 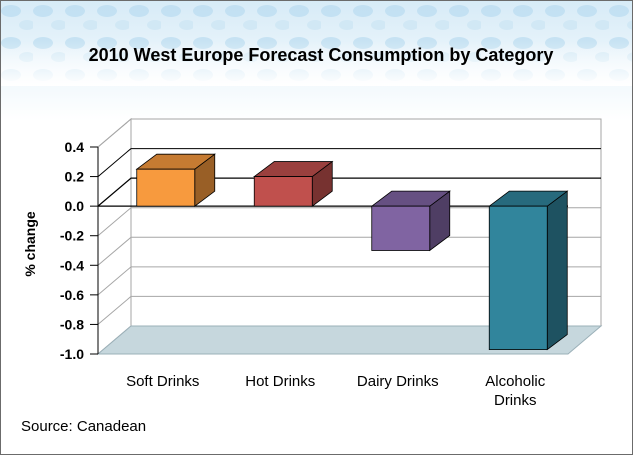 What do you see at coordinates (72, 295) in the screenshot?
I see `y-tick-label: -0.6` at bounding box center [72, 295].